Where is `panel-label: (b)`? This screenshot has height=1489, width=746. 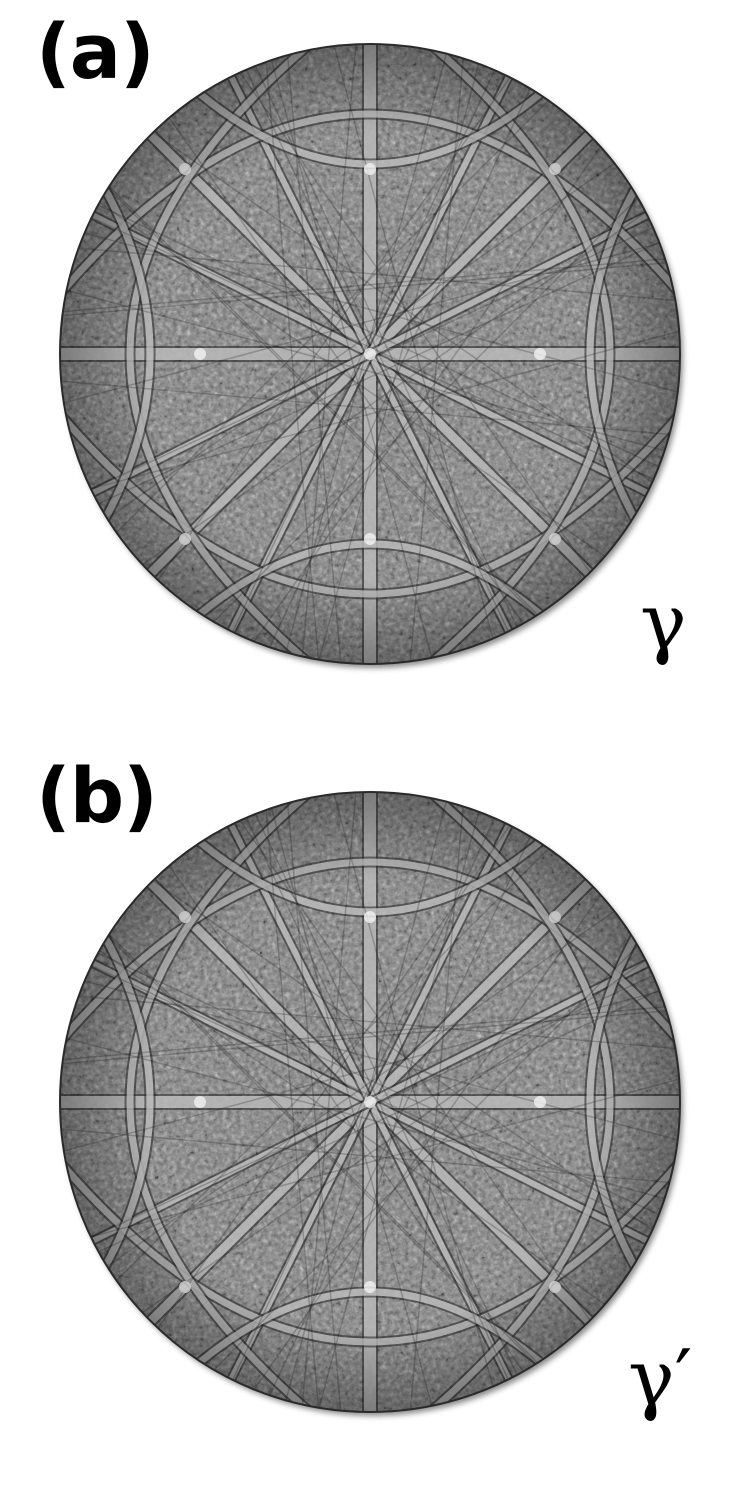 panel-label: (b) is located at coordinates (97, 795).